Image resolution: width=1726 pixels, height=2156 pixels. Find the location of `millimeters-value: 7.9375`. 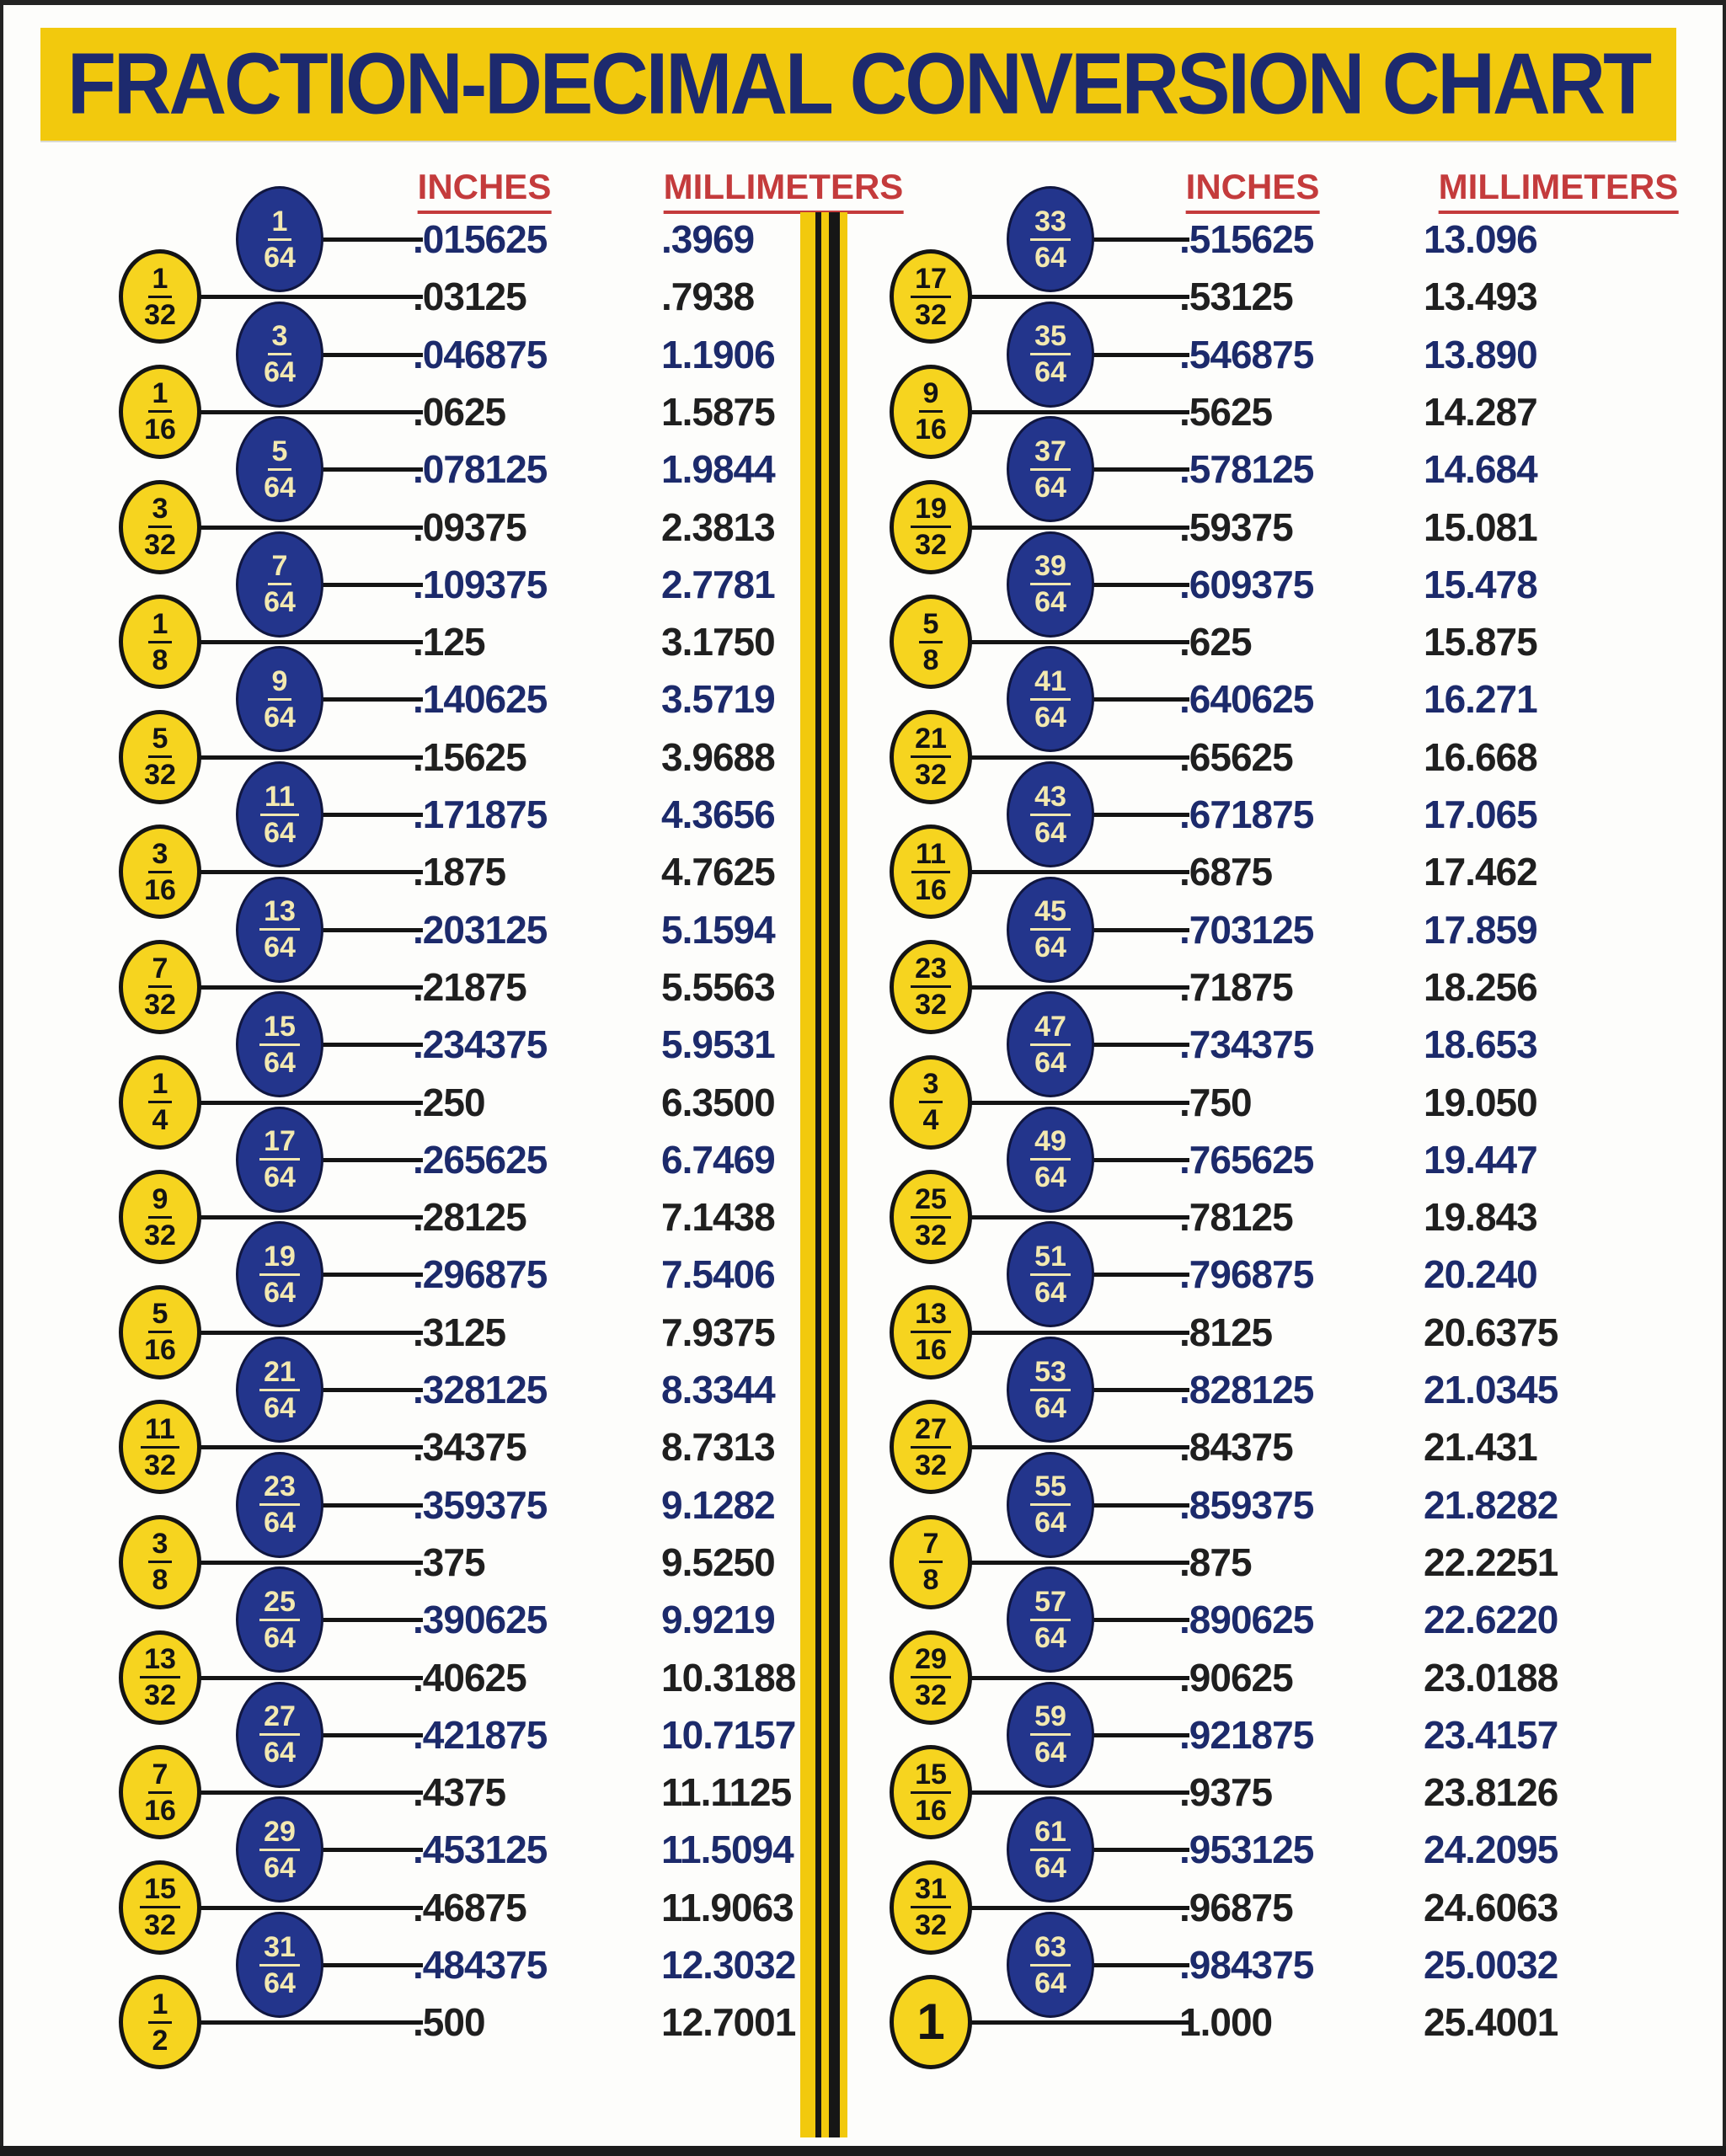

millimeters-value: 7.9375 is located at coordinates (718, 1332).